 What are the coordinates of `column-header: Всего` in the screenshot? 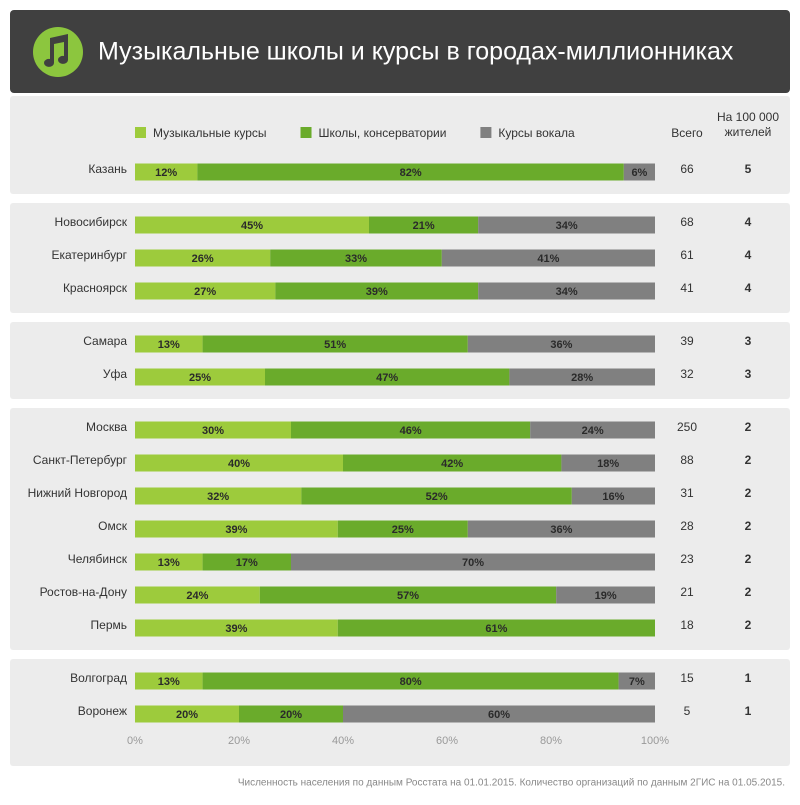 It's located at (687, 133).